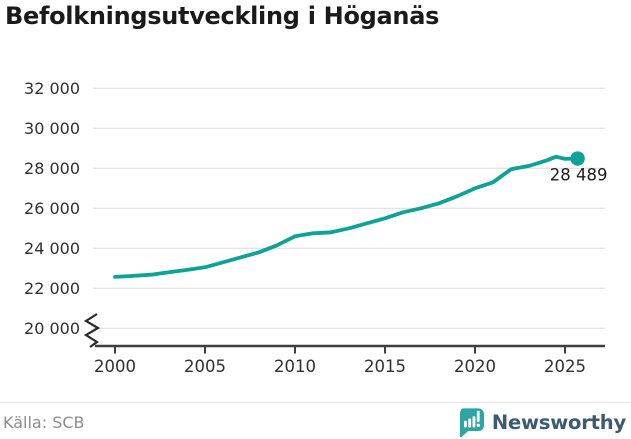 Image resolution: width=631 pixels, height=439 pixels. What do you see at coordinates (52, 88) in the screenshot?
I see `y-tick-label: 32 000` at bounding box center [52, 88].